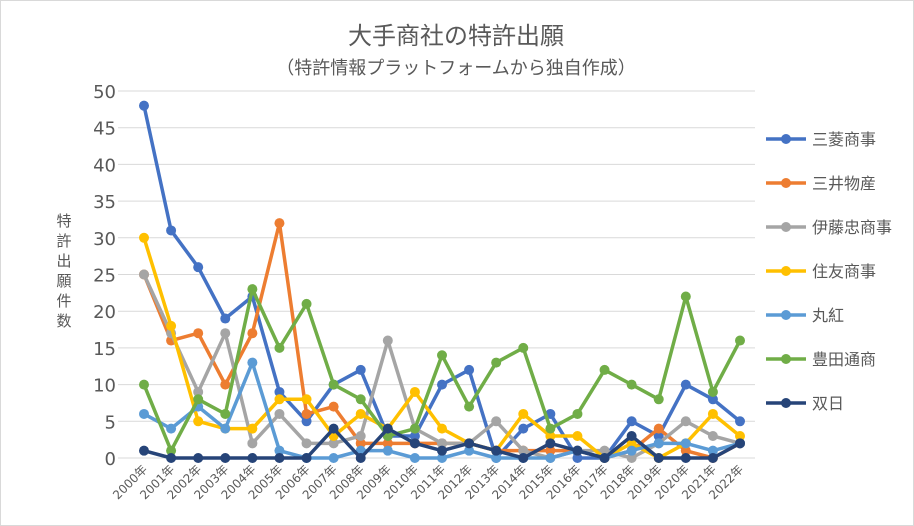 The image size is (914, 526). Describe the element at coordinates (455, 68) in the screenshot. I see `chart-subtitle: （特許情報プラットフォームから独自作成）` at that location.